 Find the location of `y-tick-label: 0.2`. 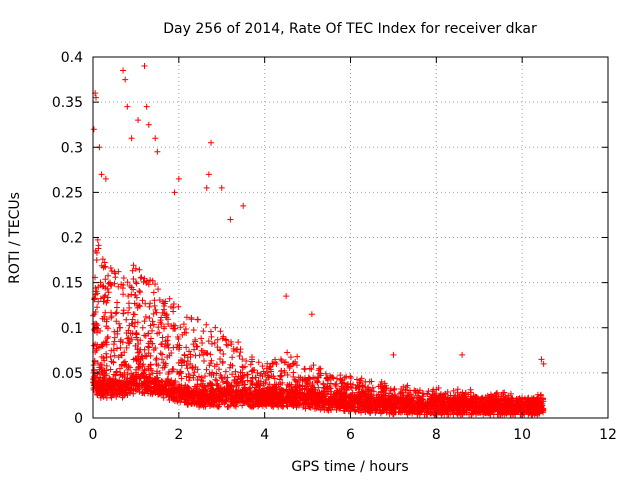

y-tick-label: 0.2 is located at coordinates (72, 239).